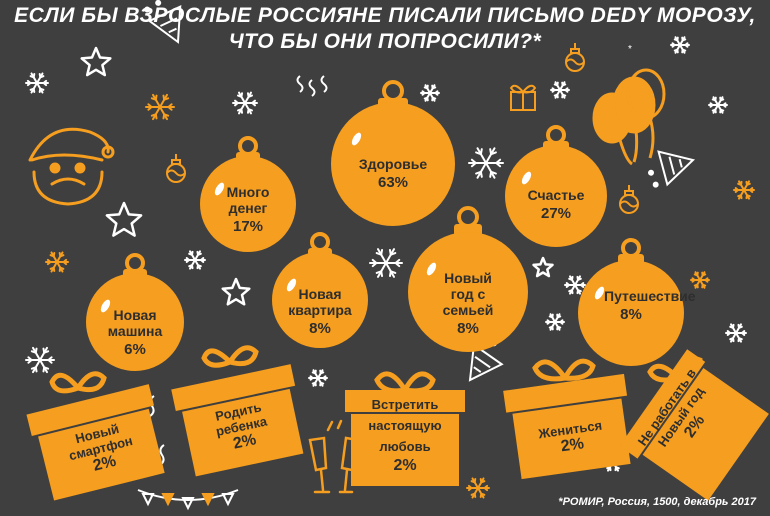 The height and width of the screenshot is (516, 770). I want to click on value-family: 8%, so click(468, 328).